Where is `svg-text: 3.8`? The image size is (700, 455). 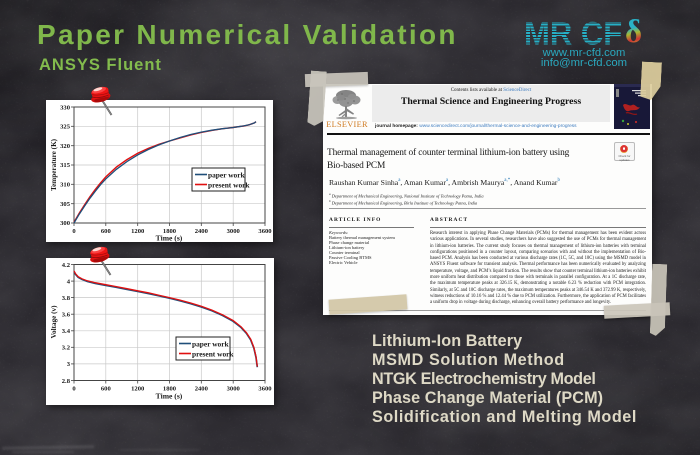
svg-text: 3.8 is located at coordinates (66, 298).